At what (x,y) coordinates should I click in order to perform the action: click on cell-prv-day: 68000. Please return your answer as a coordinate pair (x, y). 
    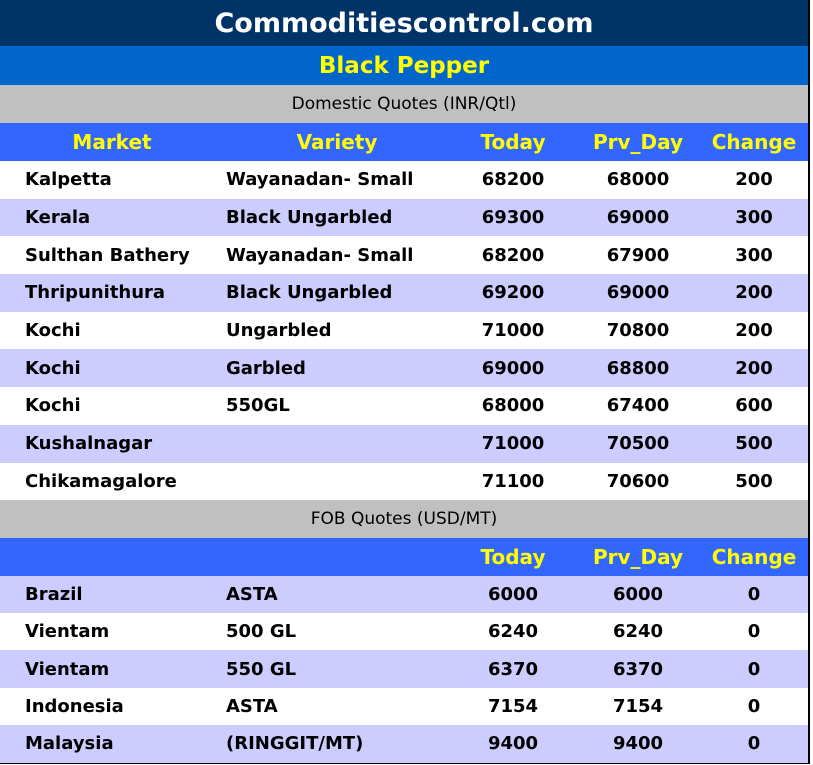
    Looking at the image, I should click on (638, 180).